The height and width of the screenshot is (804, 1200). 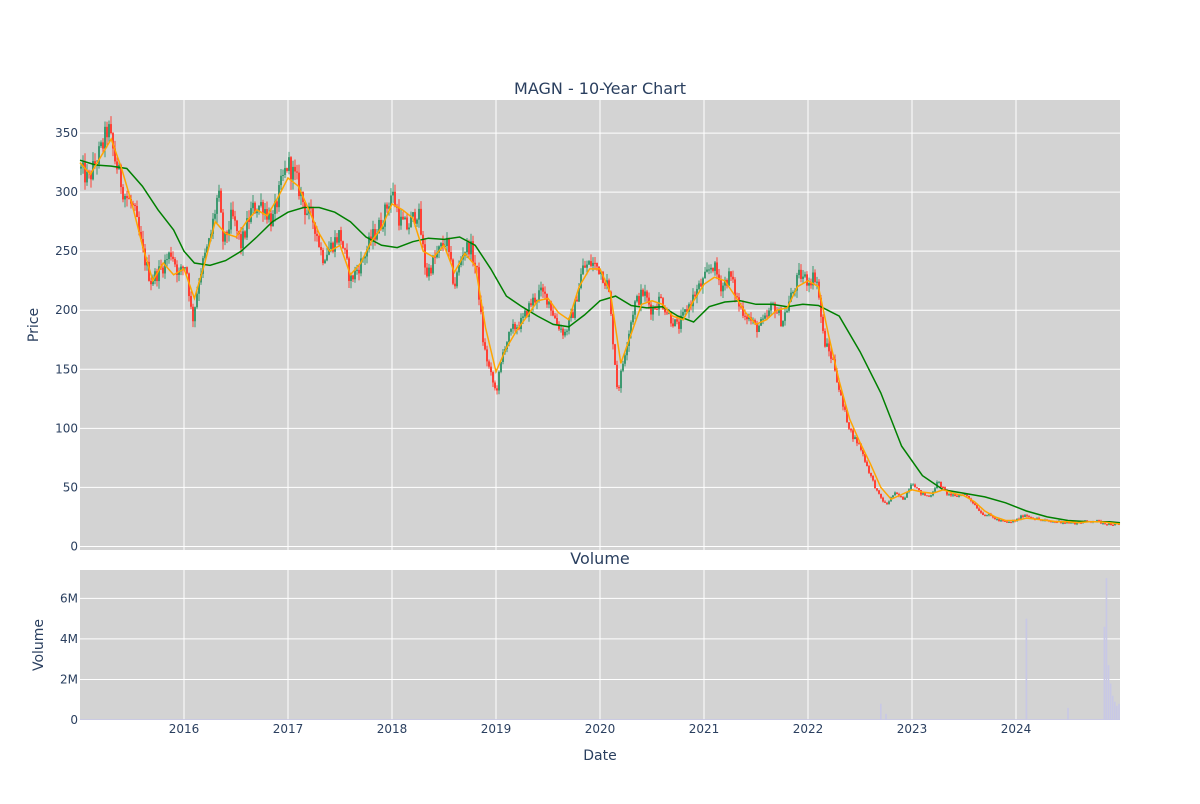 What do you see at coordinates (1104, 673) in the screenshot?
I see `volume-bar` at bounding box center [1104, 673].